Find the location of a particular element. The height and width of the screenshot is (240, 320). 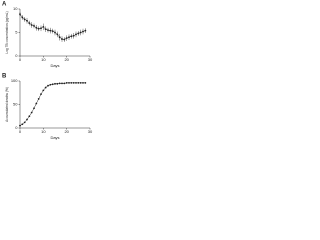

panel-label: A is located at coordinates (4, 5).